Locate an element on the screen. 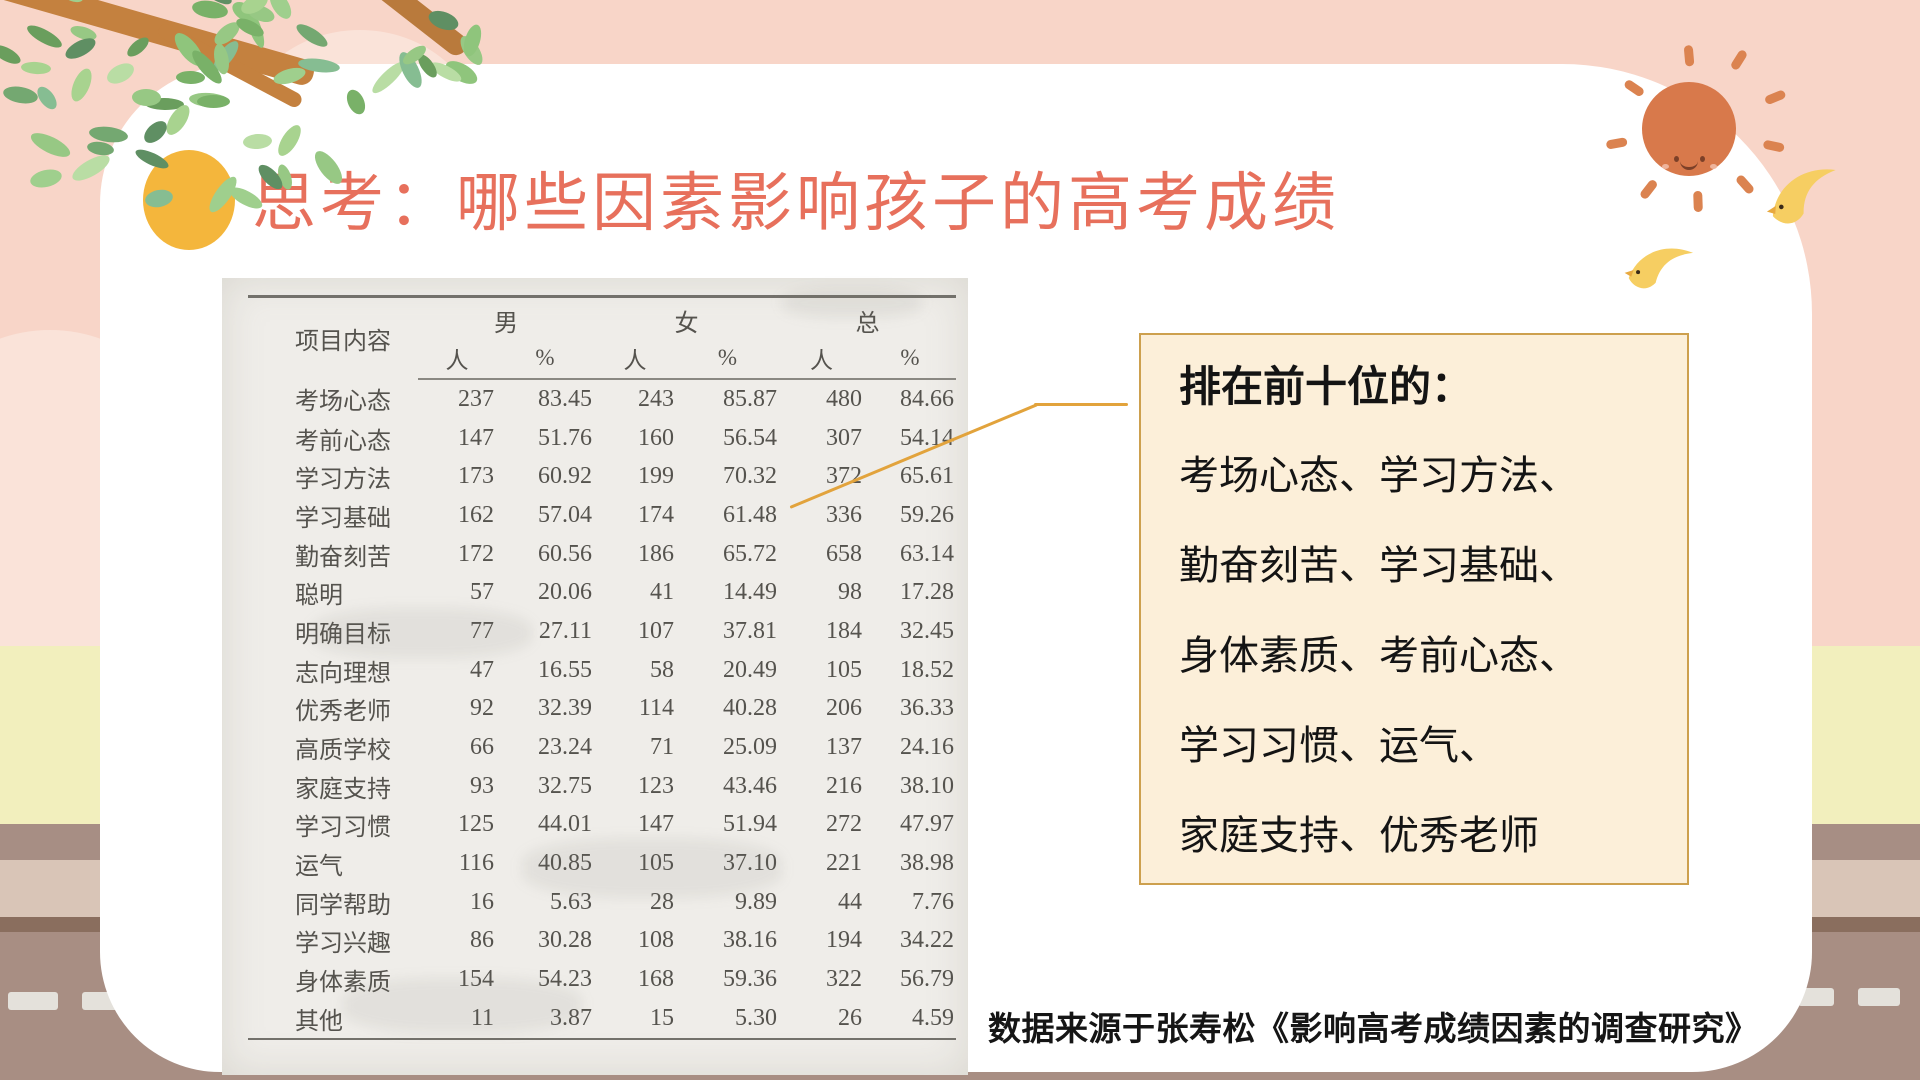 This screenshot has height=1080, width=1920. row-label: 勤奋刻苦 is located at coordinates (343, 557).